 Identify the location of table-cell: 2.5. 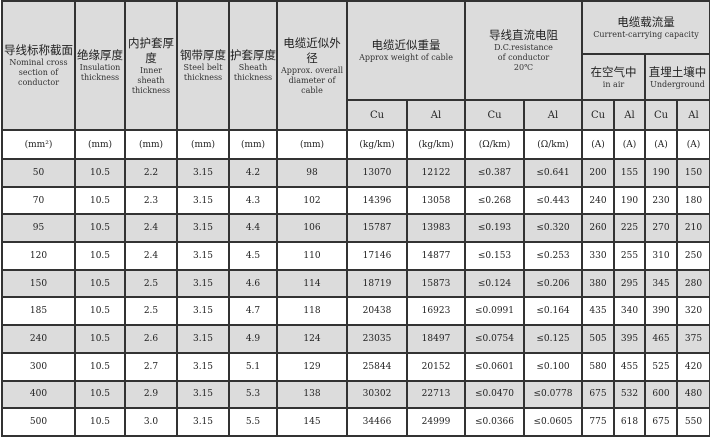
(151, 283).